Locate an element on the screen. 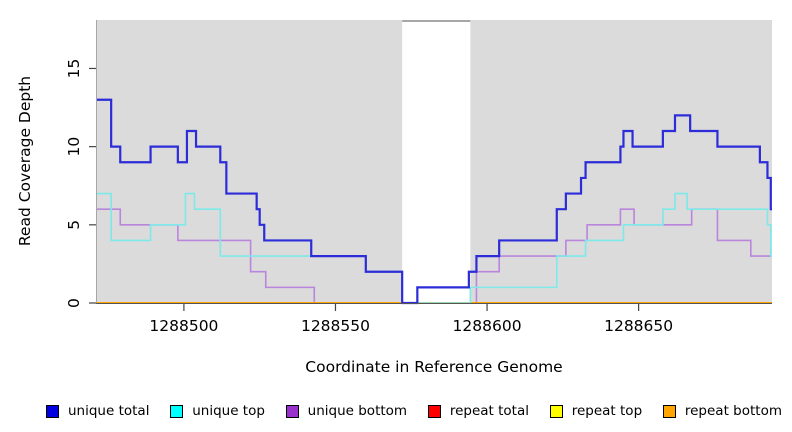 This screenshot has width=792, height=432. gap-region is located at coordinates (436, 161).